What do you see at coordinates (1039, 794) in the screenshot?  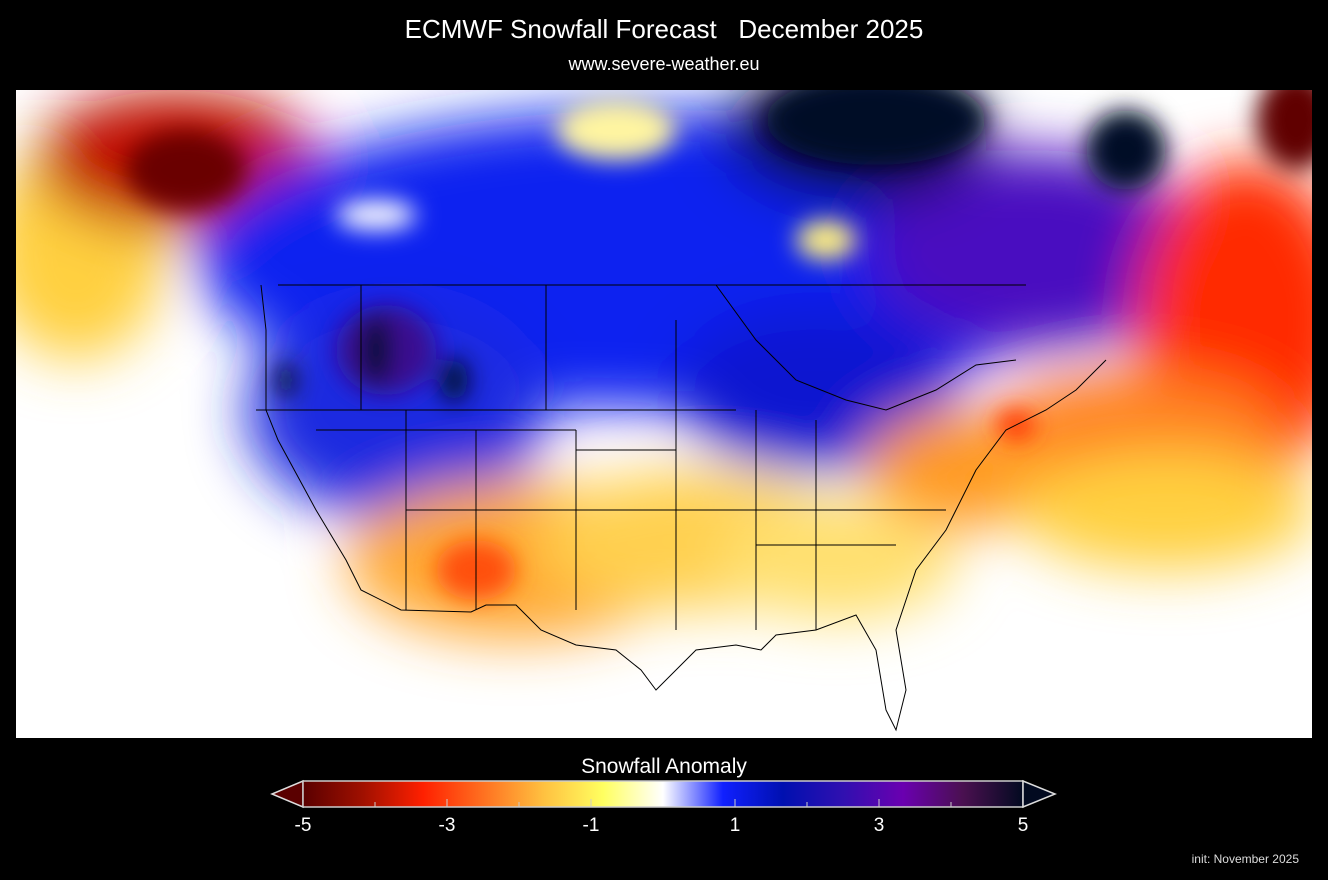 I see `colorbar-max-arrow` at bounding box center [1039, 794].